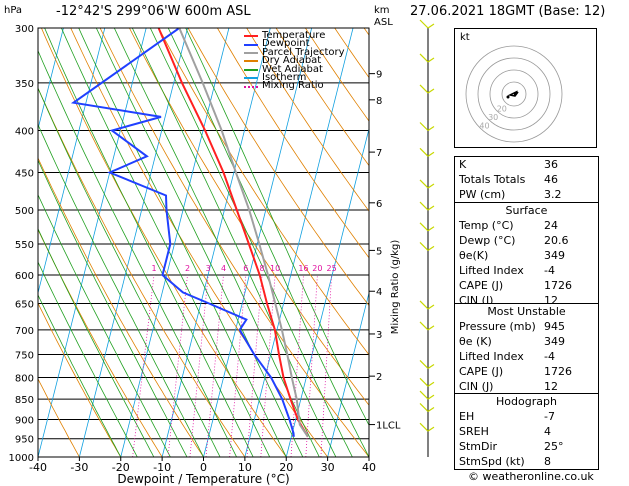 Image resolution: width=629 pixels, height=486 pixels. I want to click on x-axis-label: Dewpoint / Temperature (°C), so click(203, 479).